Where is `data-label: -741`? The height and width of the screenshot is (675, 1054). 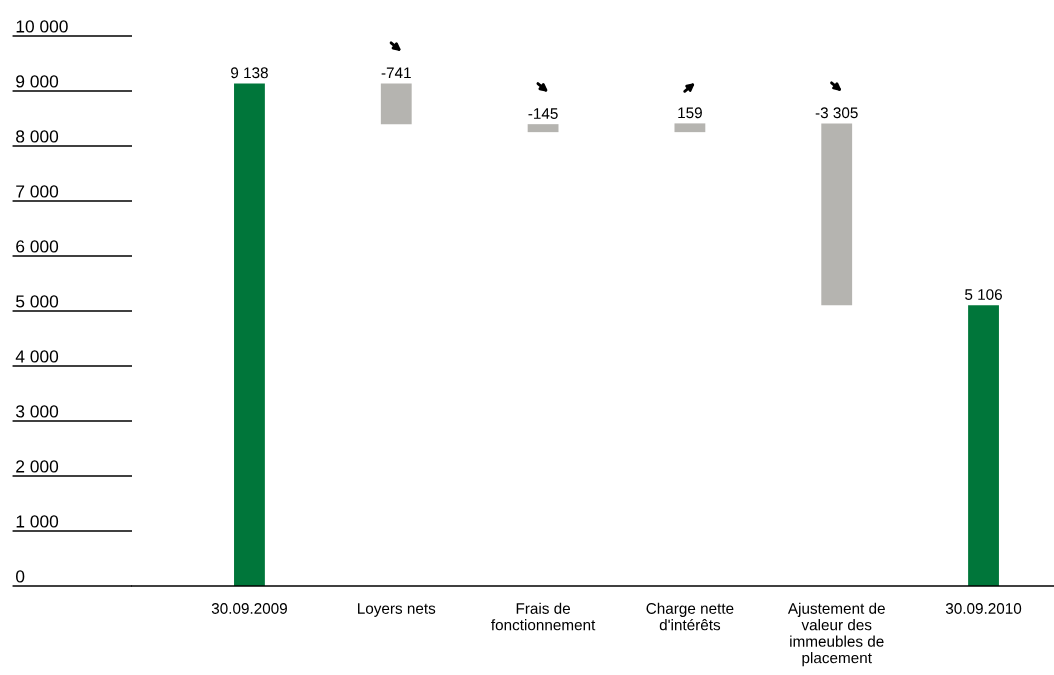 data-label: -741 is located at coordinates (396, 73).